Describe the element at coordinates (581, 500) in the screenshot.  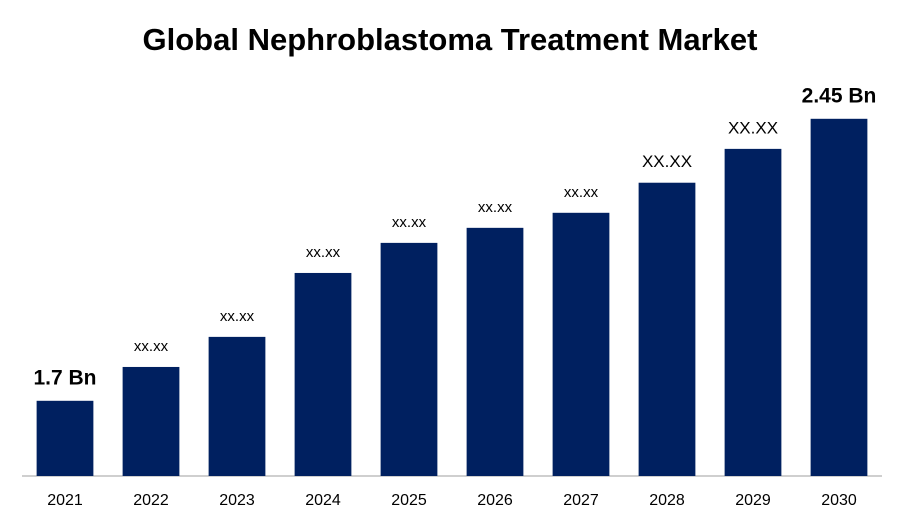
I see `x-tick-label: 2027` at that location.